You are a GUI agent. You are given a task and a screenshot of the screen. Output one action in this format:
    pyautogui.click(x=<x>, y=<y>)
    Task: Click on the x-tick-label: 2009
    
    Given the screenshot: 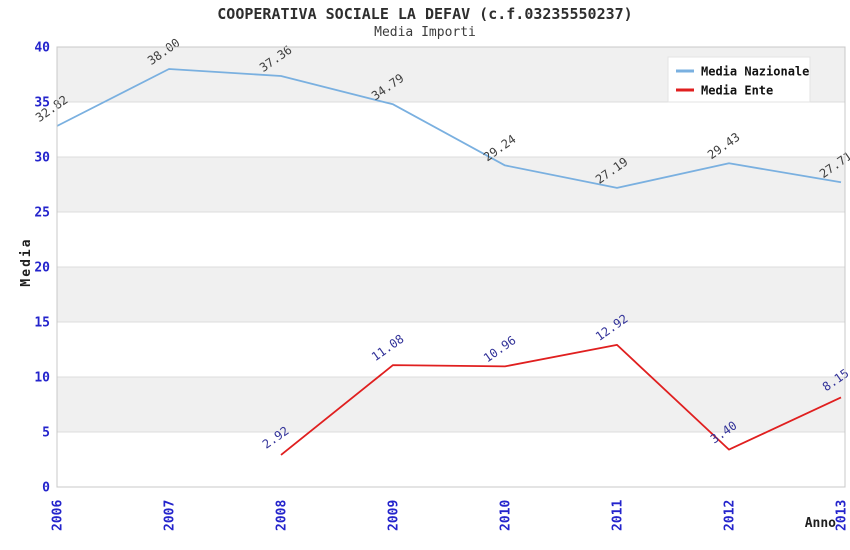 What is the action you would take?
    pyautogui.click(x=394, y=515)
    